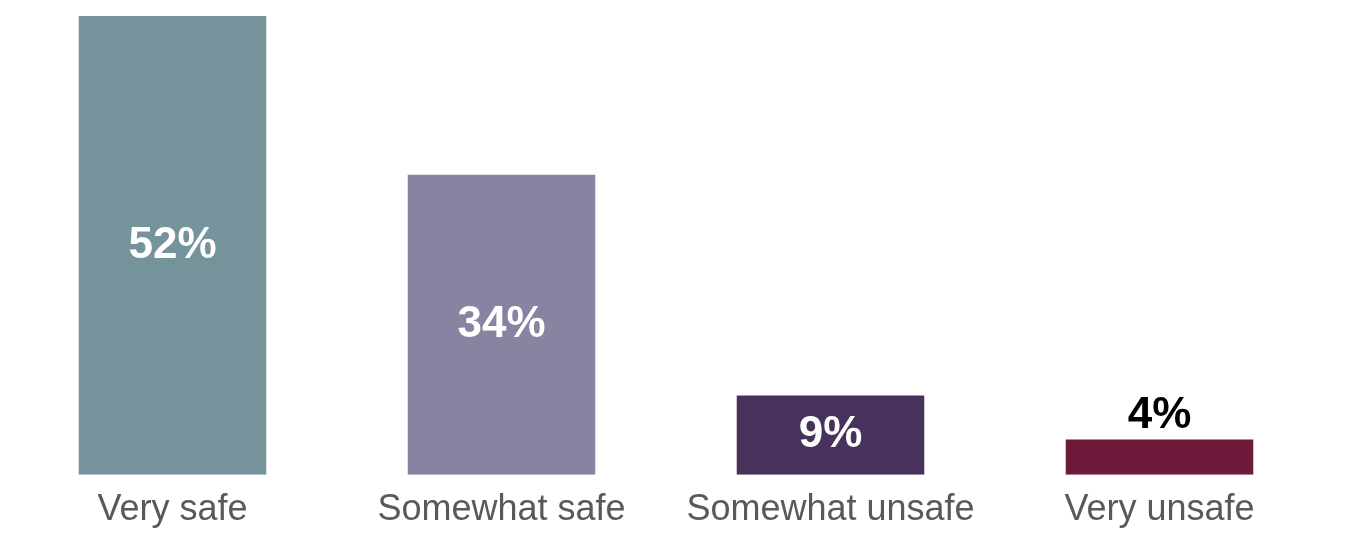 Image resolution: width=1362 pixels, height=554 pixels. Describe the element at coordinates (501, 321) in the screenshot. I see `data-label: 34%` at that location.